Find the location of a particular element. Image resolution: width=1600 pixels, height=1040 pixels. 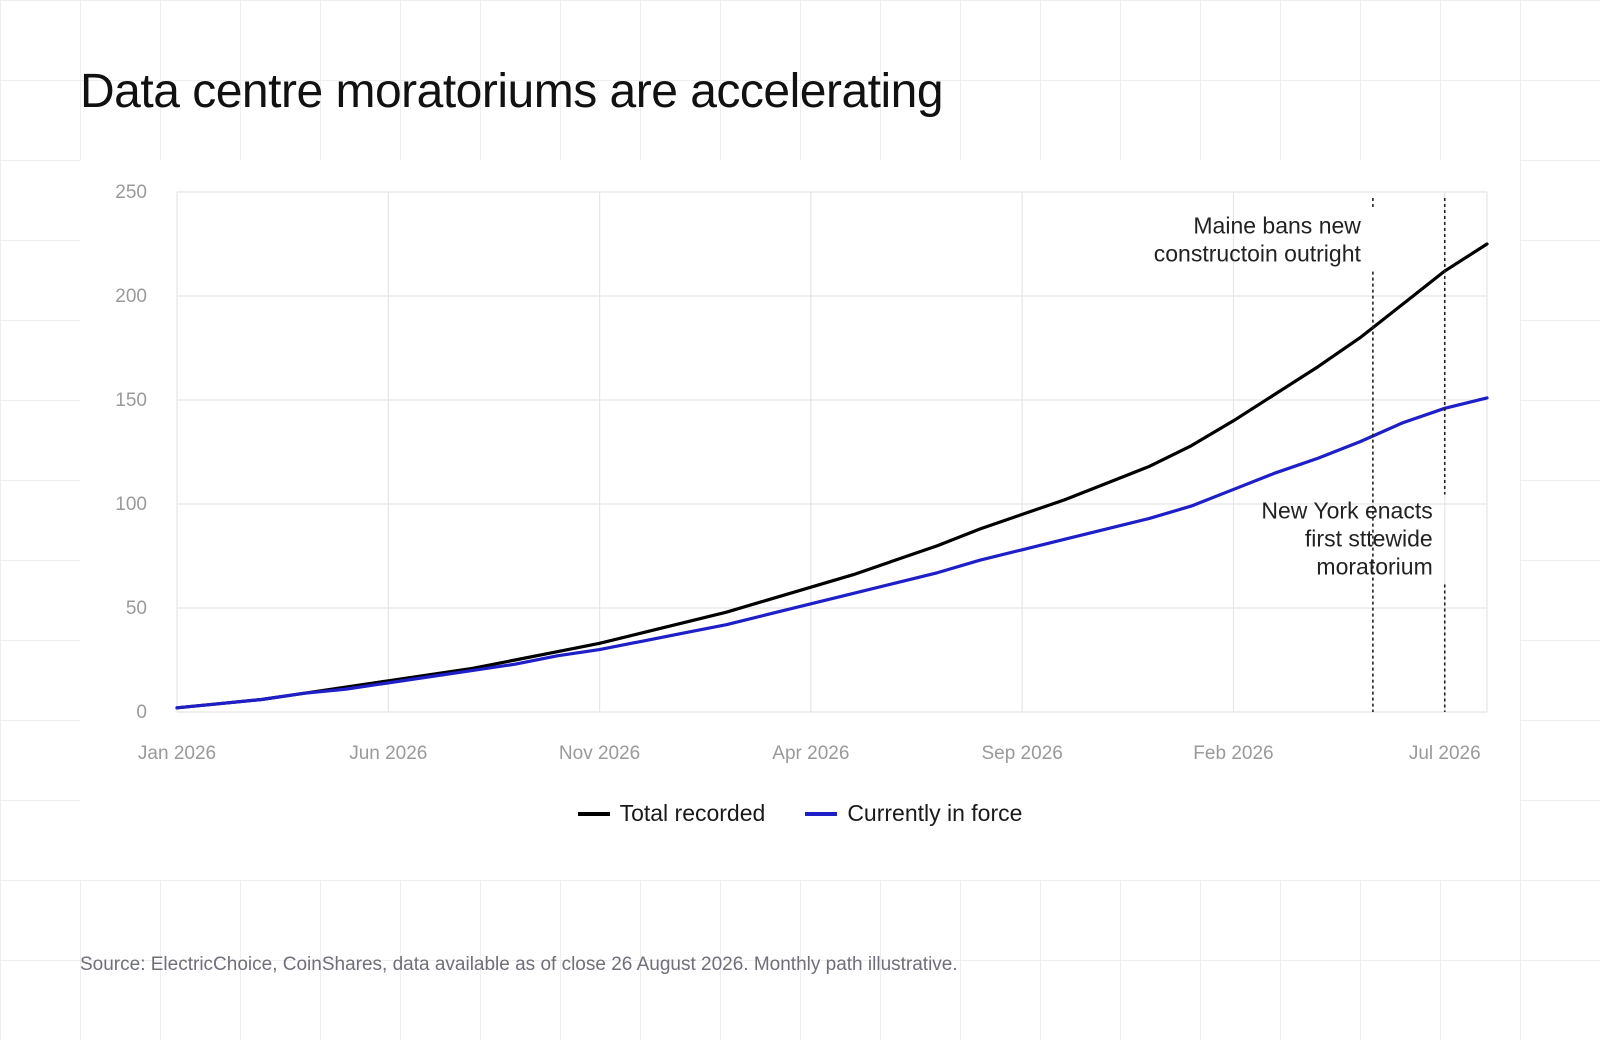

annotation-text: first sttewide is located at coordinates (1369, 539).